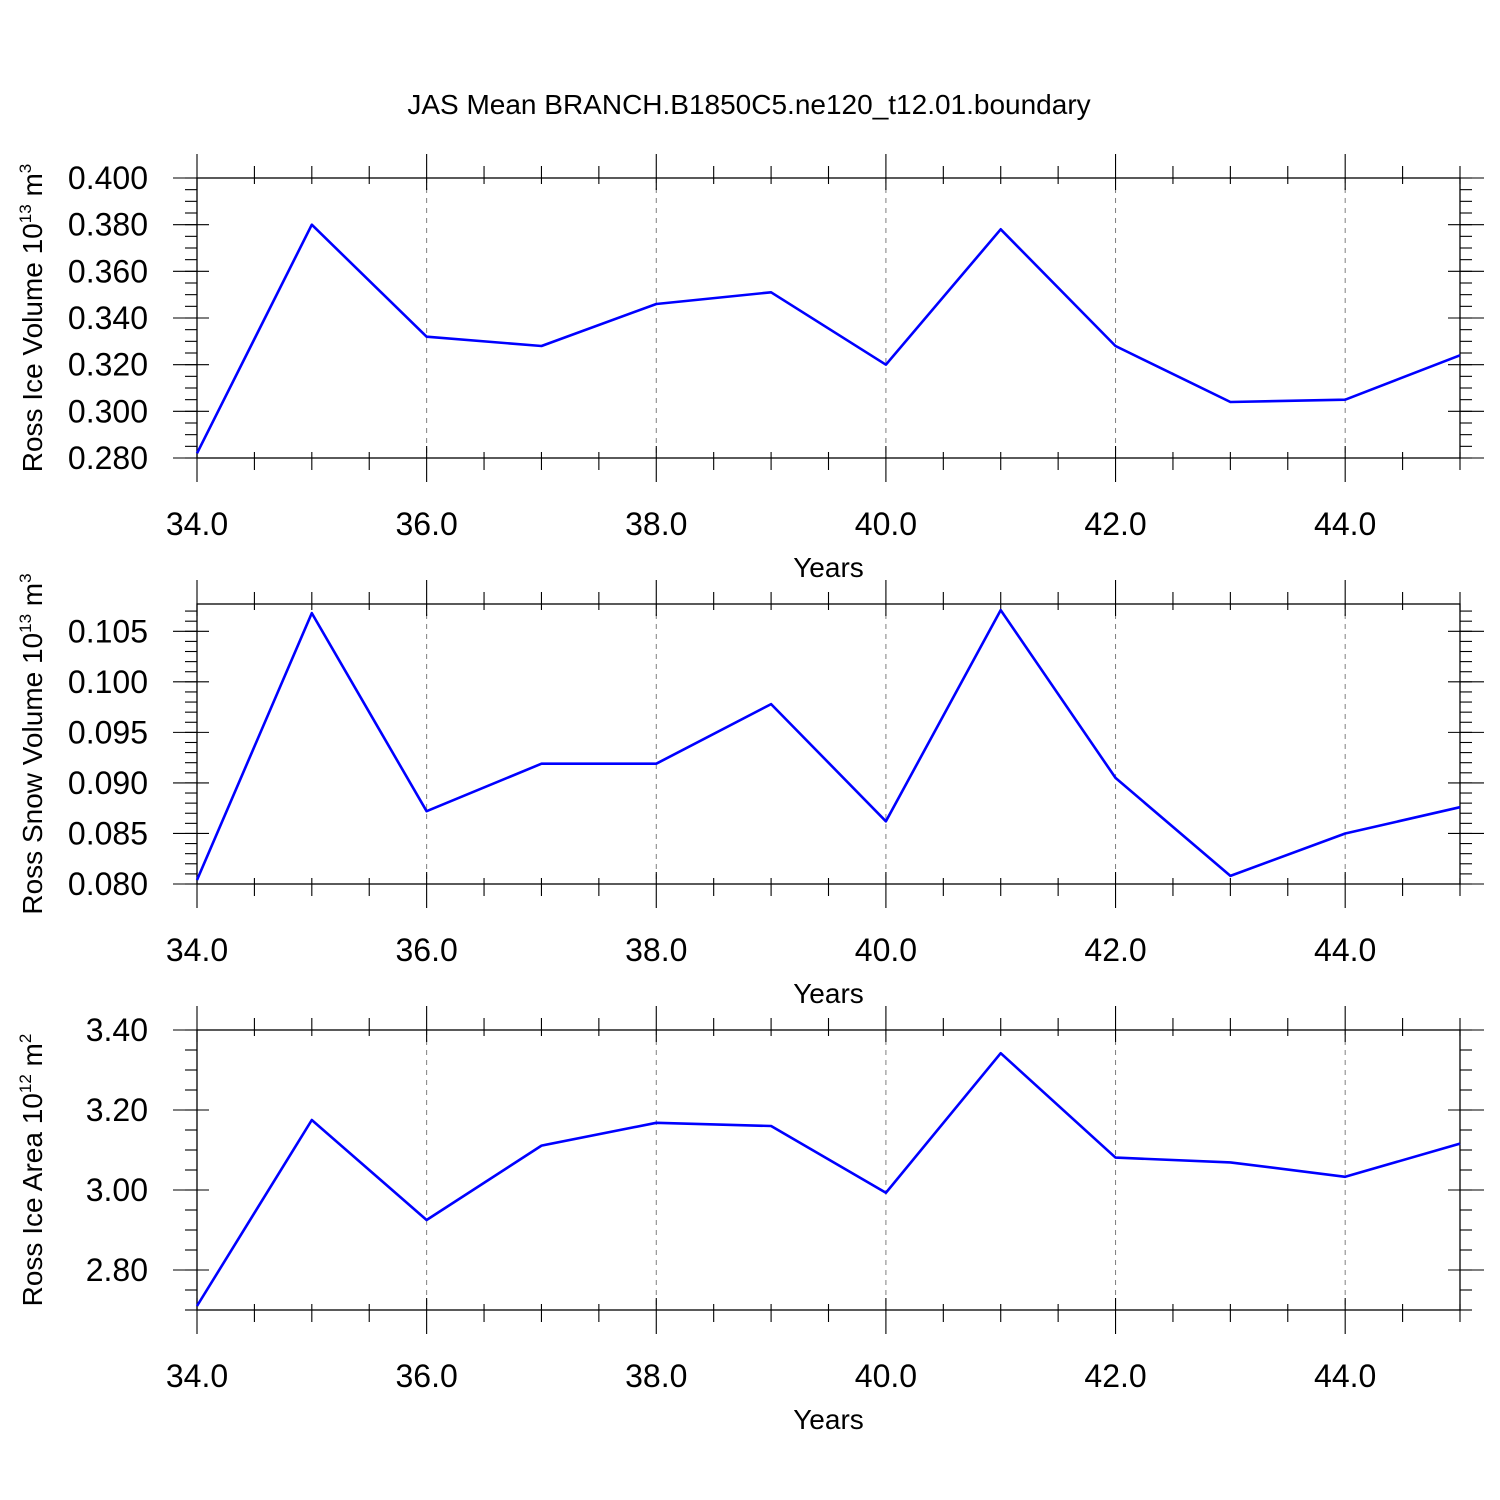  Describe the element at coordinates (117, 1110) in the screenshot. I see `y-tick-label: 3.20` at that location.